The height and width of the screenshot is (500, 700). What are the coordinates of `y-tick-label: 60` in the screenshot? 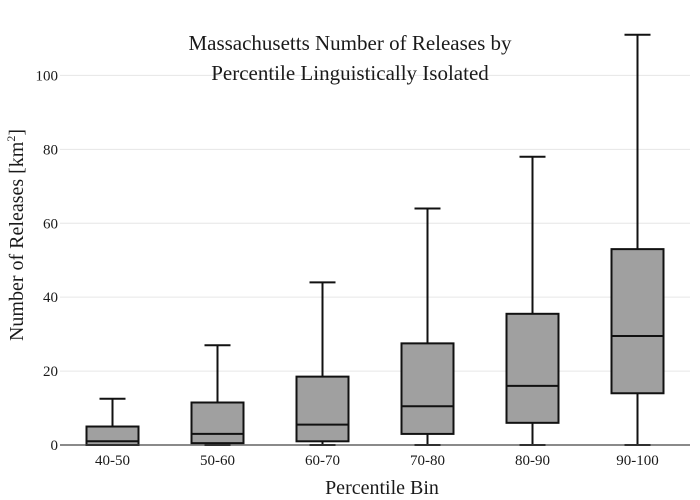 It's located at (50, 224).